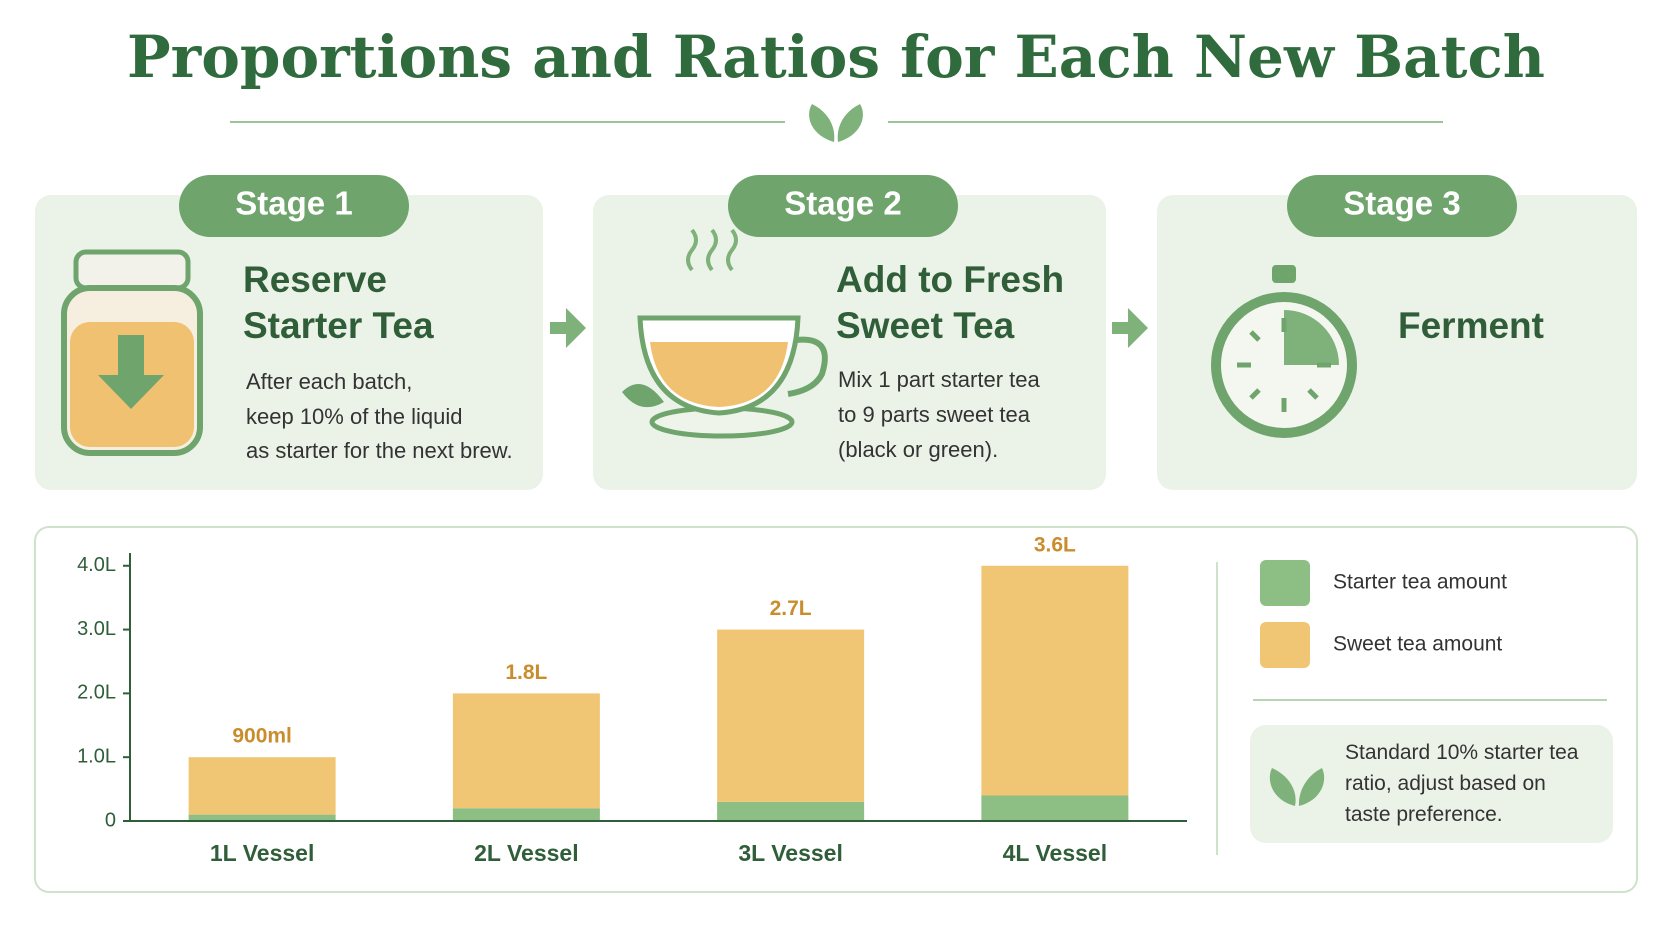 Image resolution: width=1672 pixels, height=941 pixels. I want to click on x-tick-label: 2L Vessel, so click(526, 853).